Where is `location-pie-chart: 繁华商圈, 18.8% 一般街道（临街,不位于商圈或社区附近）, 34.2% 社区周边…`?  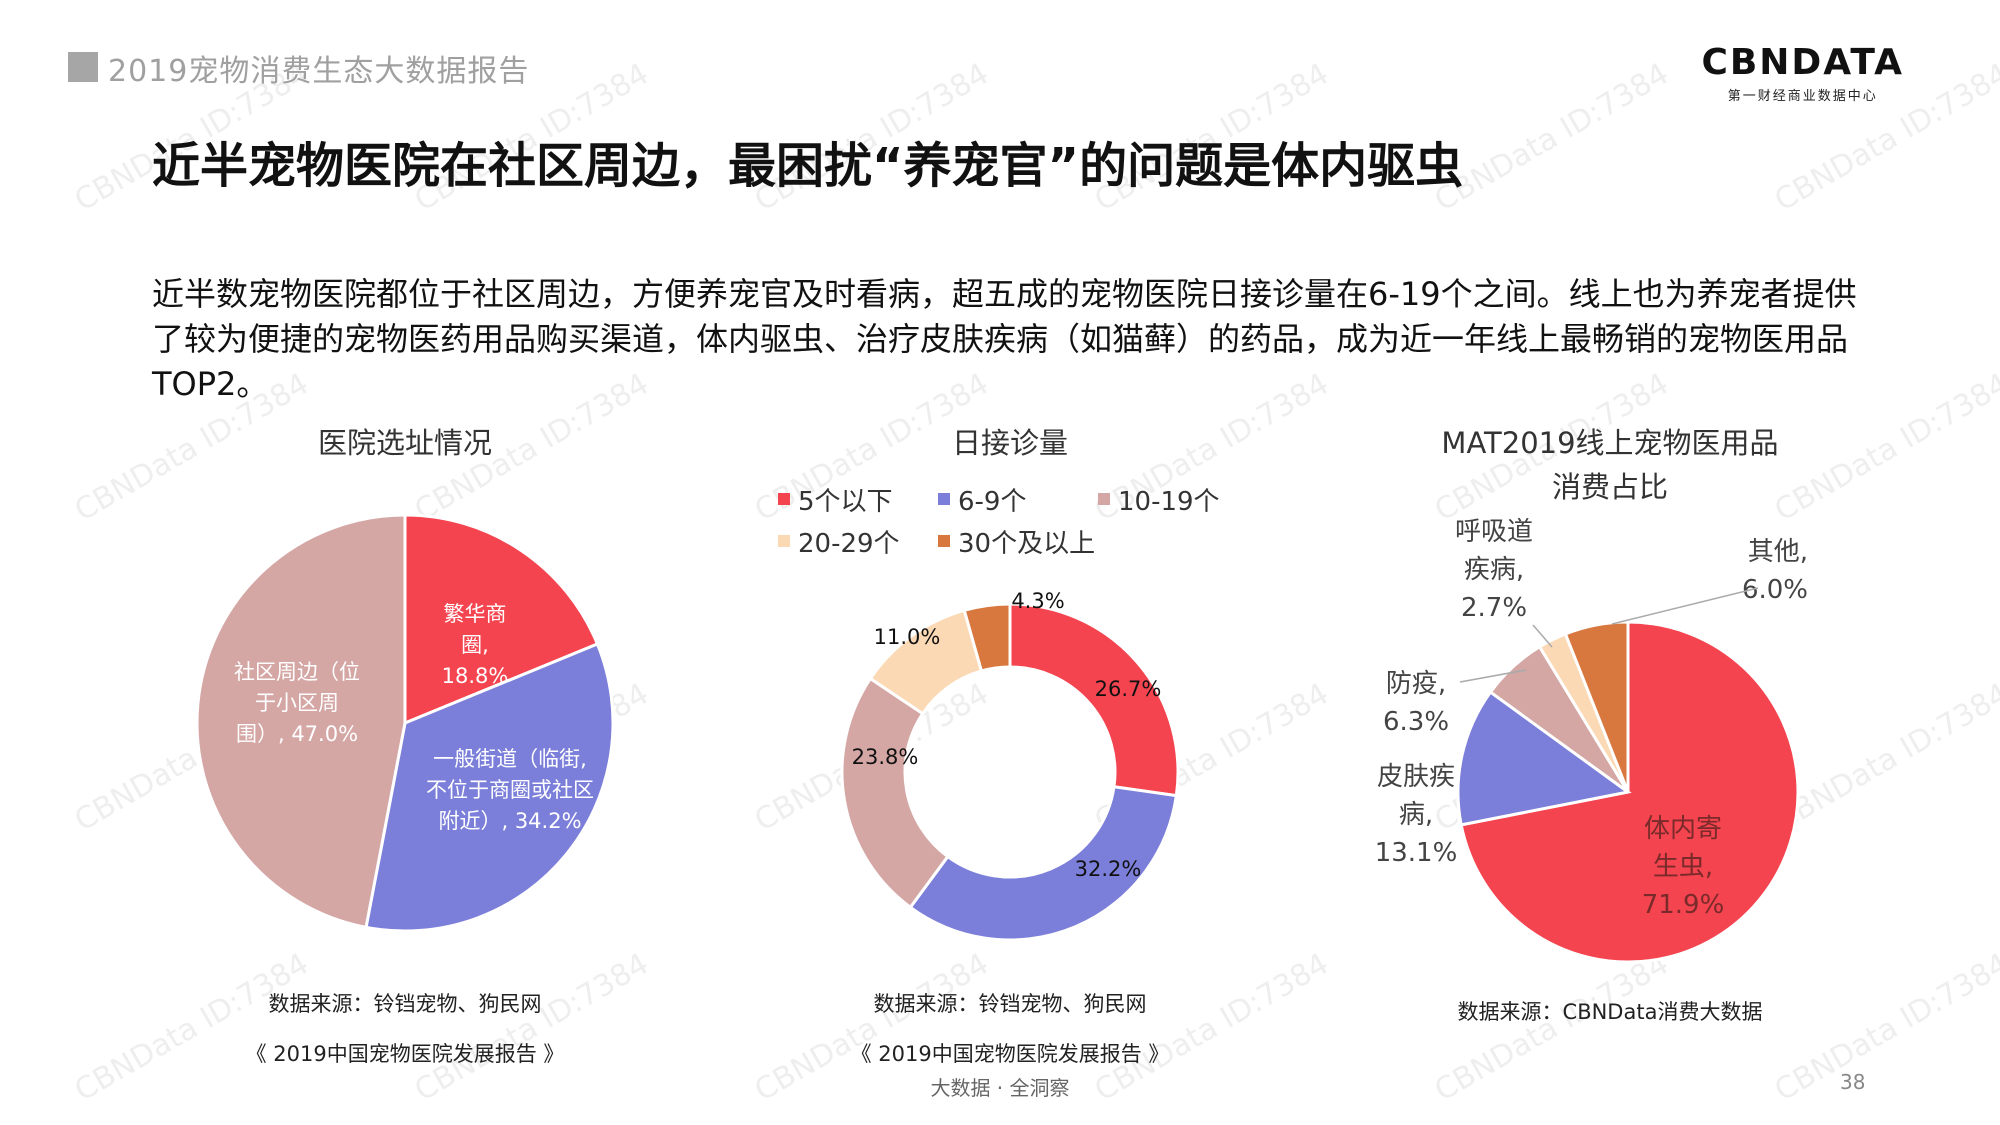
location-pie-chart: 繁华商圈, 18.8% 一般街道（临街,不位于商圈或社区附近）, 34.2% 社区周边… is located at coordinates (405, 723).